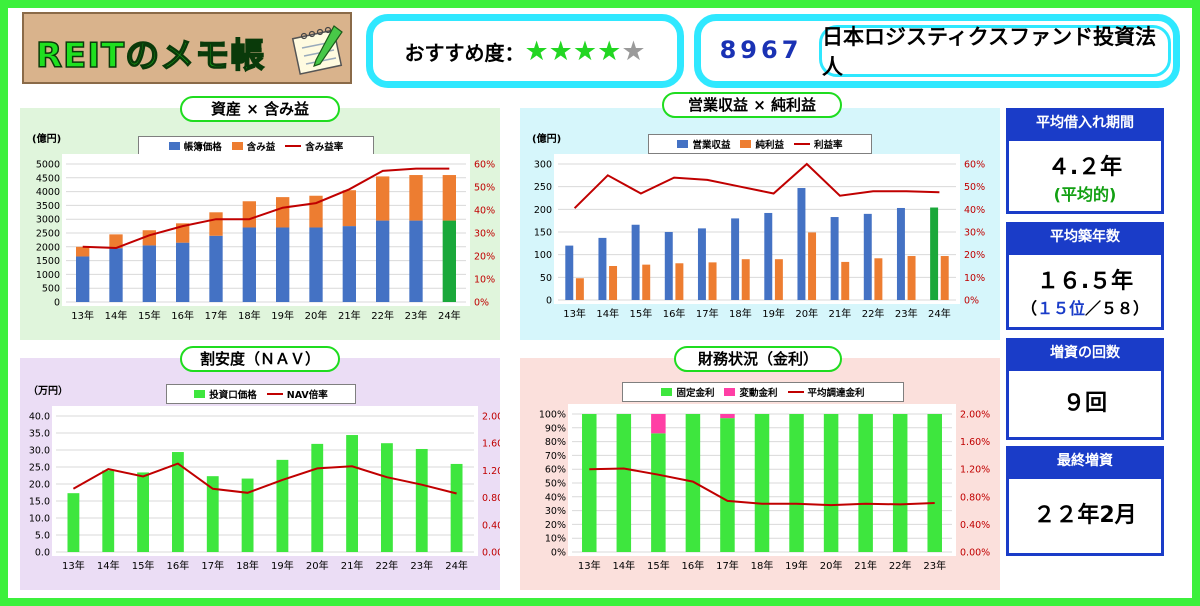 This screenshot has width=1200, height=606. What do you see at coordinates (317, 50) in the screenshot?
I see `notepad-icon` at bounding box center [317, 50].